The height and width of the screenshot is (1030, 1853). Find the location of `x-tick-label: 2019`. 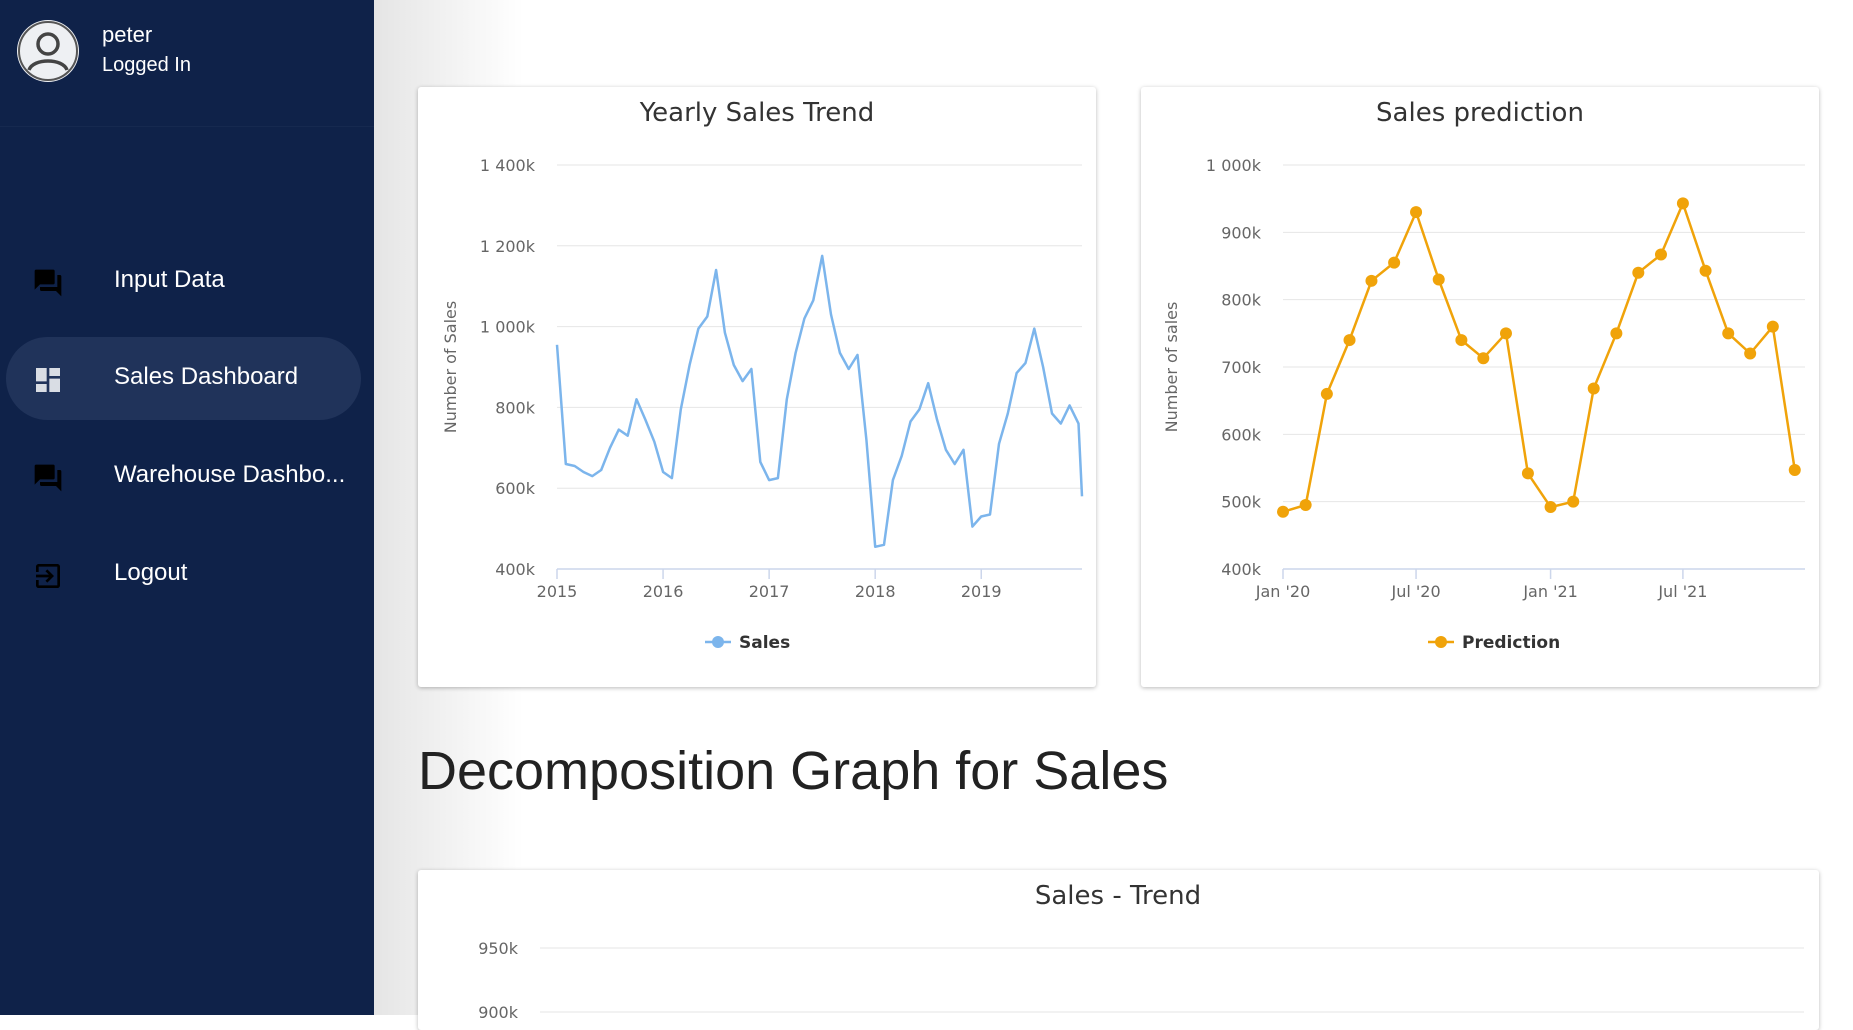

x-tick-label: 2019 is located at coordinates (981, 591).